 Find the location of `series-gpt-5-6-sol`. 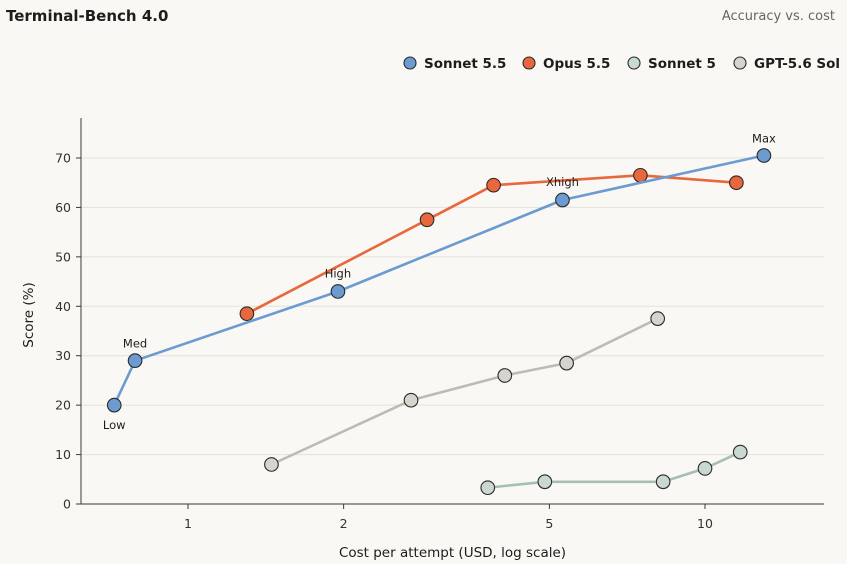

series-gpt-5-6-sol is located at coordinates (465, 391).